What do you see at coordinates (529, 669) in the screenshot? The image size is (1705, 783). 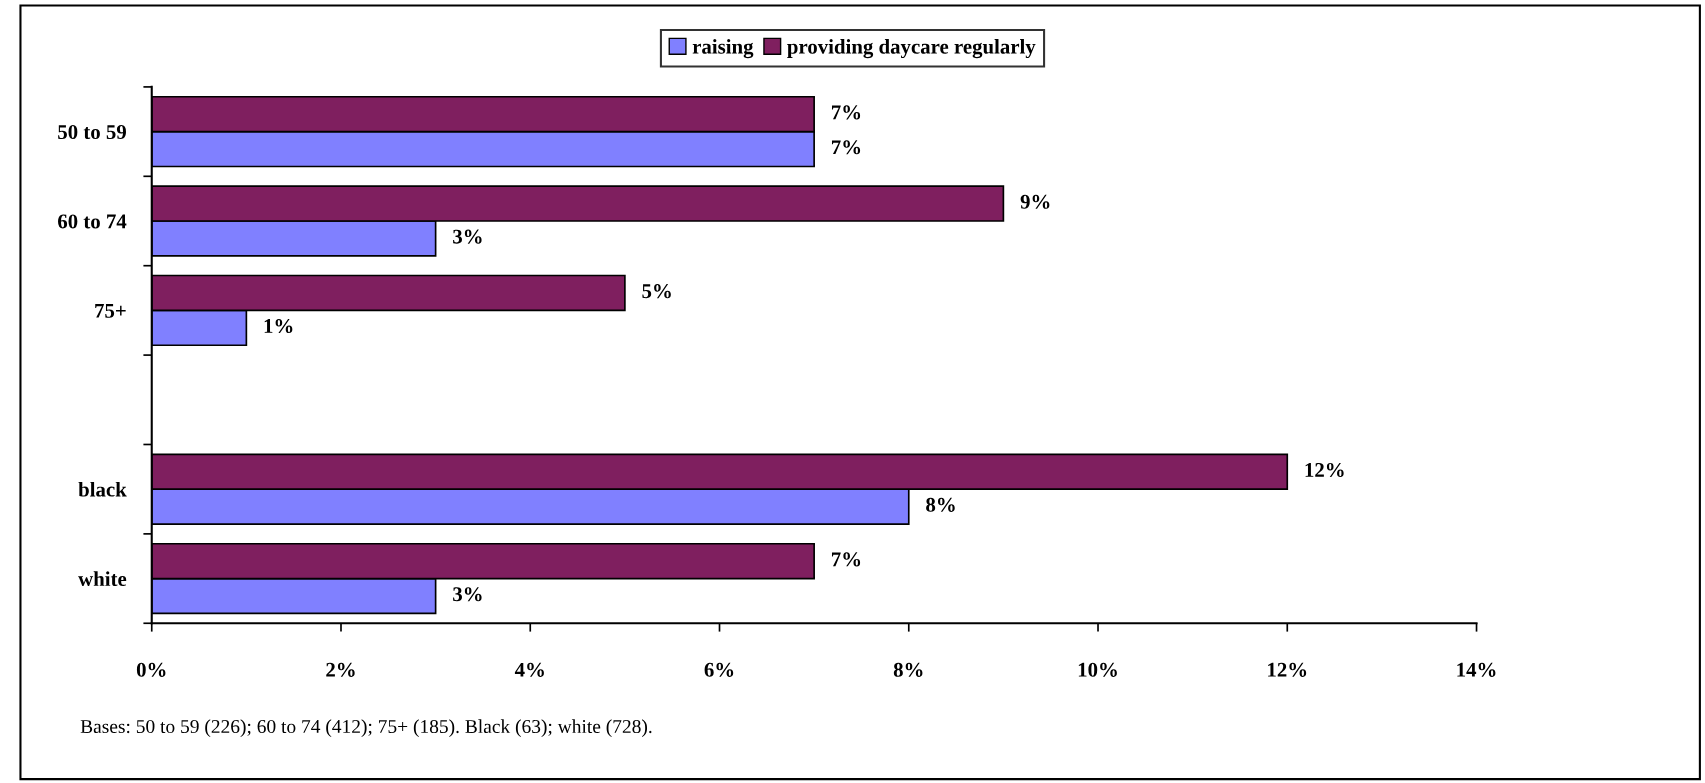 I see `x-tick-label: 4%` at bounding box center [529, 669].